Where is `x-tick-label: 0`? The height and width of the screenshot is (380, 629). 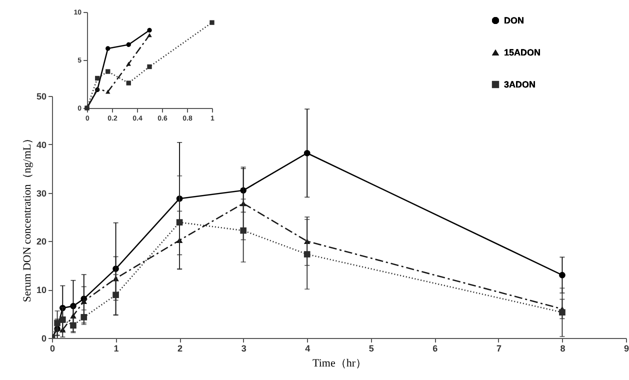
x-tick-label: 0 is located at coordinates (53, 349).